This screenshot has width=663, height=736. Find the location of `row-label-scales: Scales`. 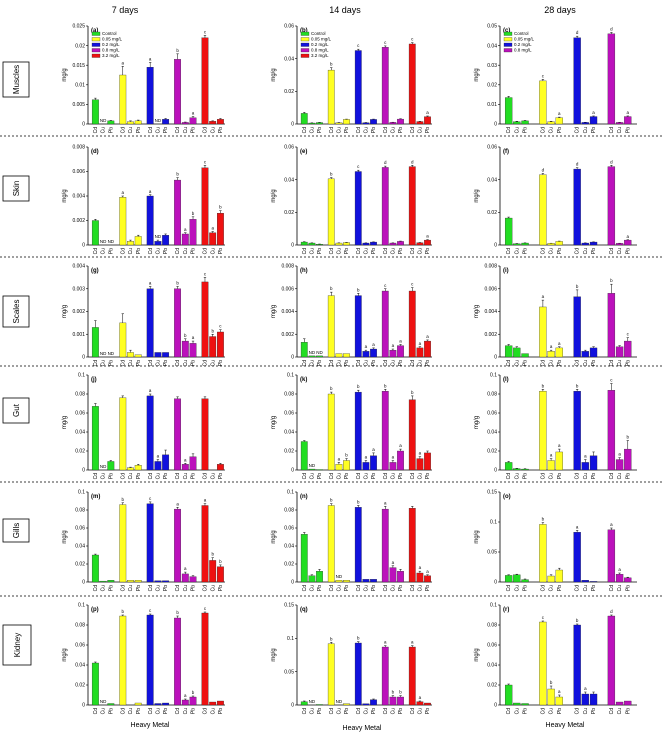

row-label-scales: Scales is located at coordinates (16, 311).